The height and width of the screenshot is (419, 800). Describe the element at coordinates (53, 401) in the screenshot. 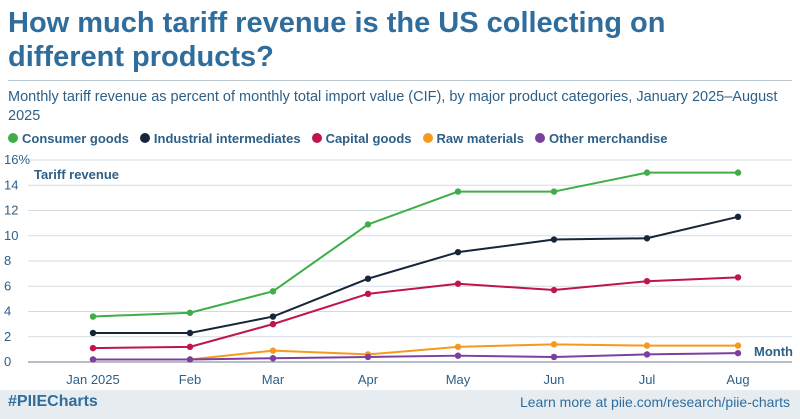

I see `hashtag: #PIIECharts` at that location.